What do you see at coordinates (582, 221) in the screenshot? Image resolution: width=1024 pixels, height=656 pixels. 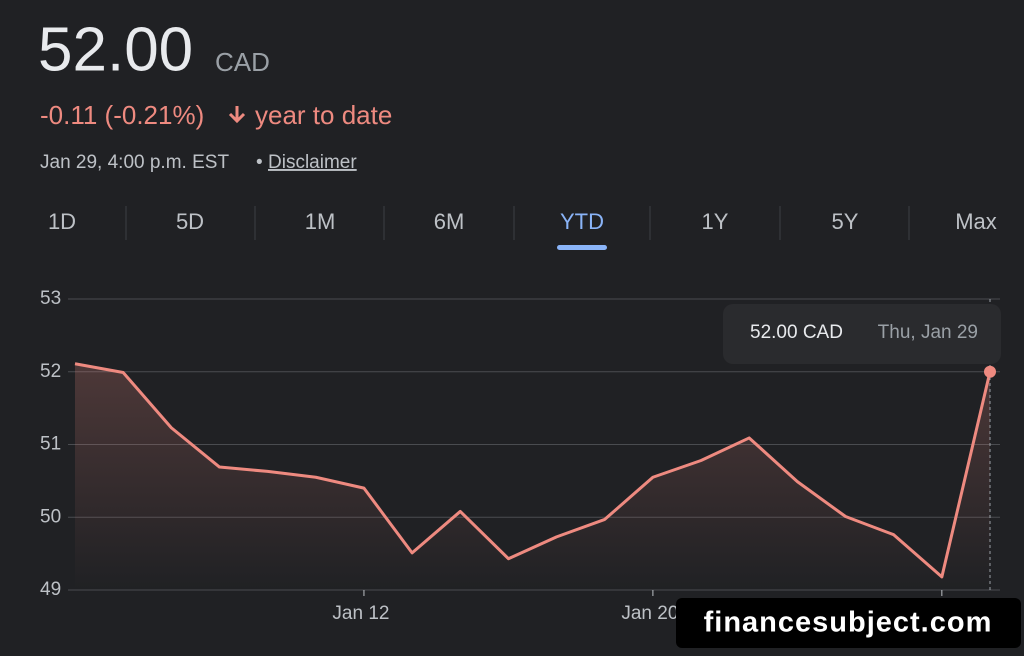 I see `tab: YTD` at bounding box center [582, 221].